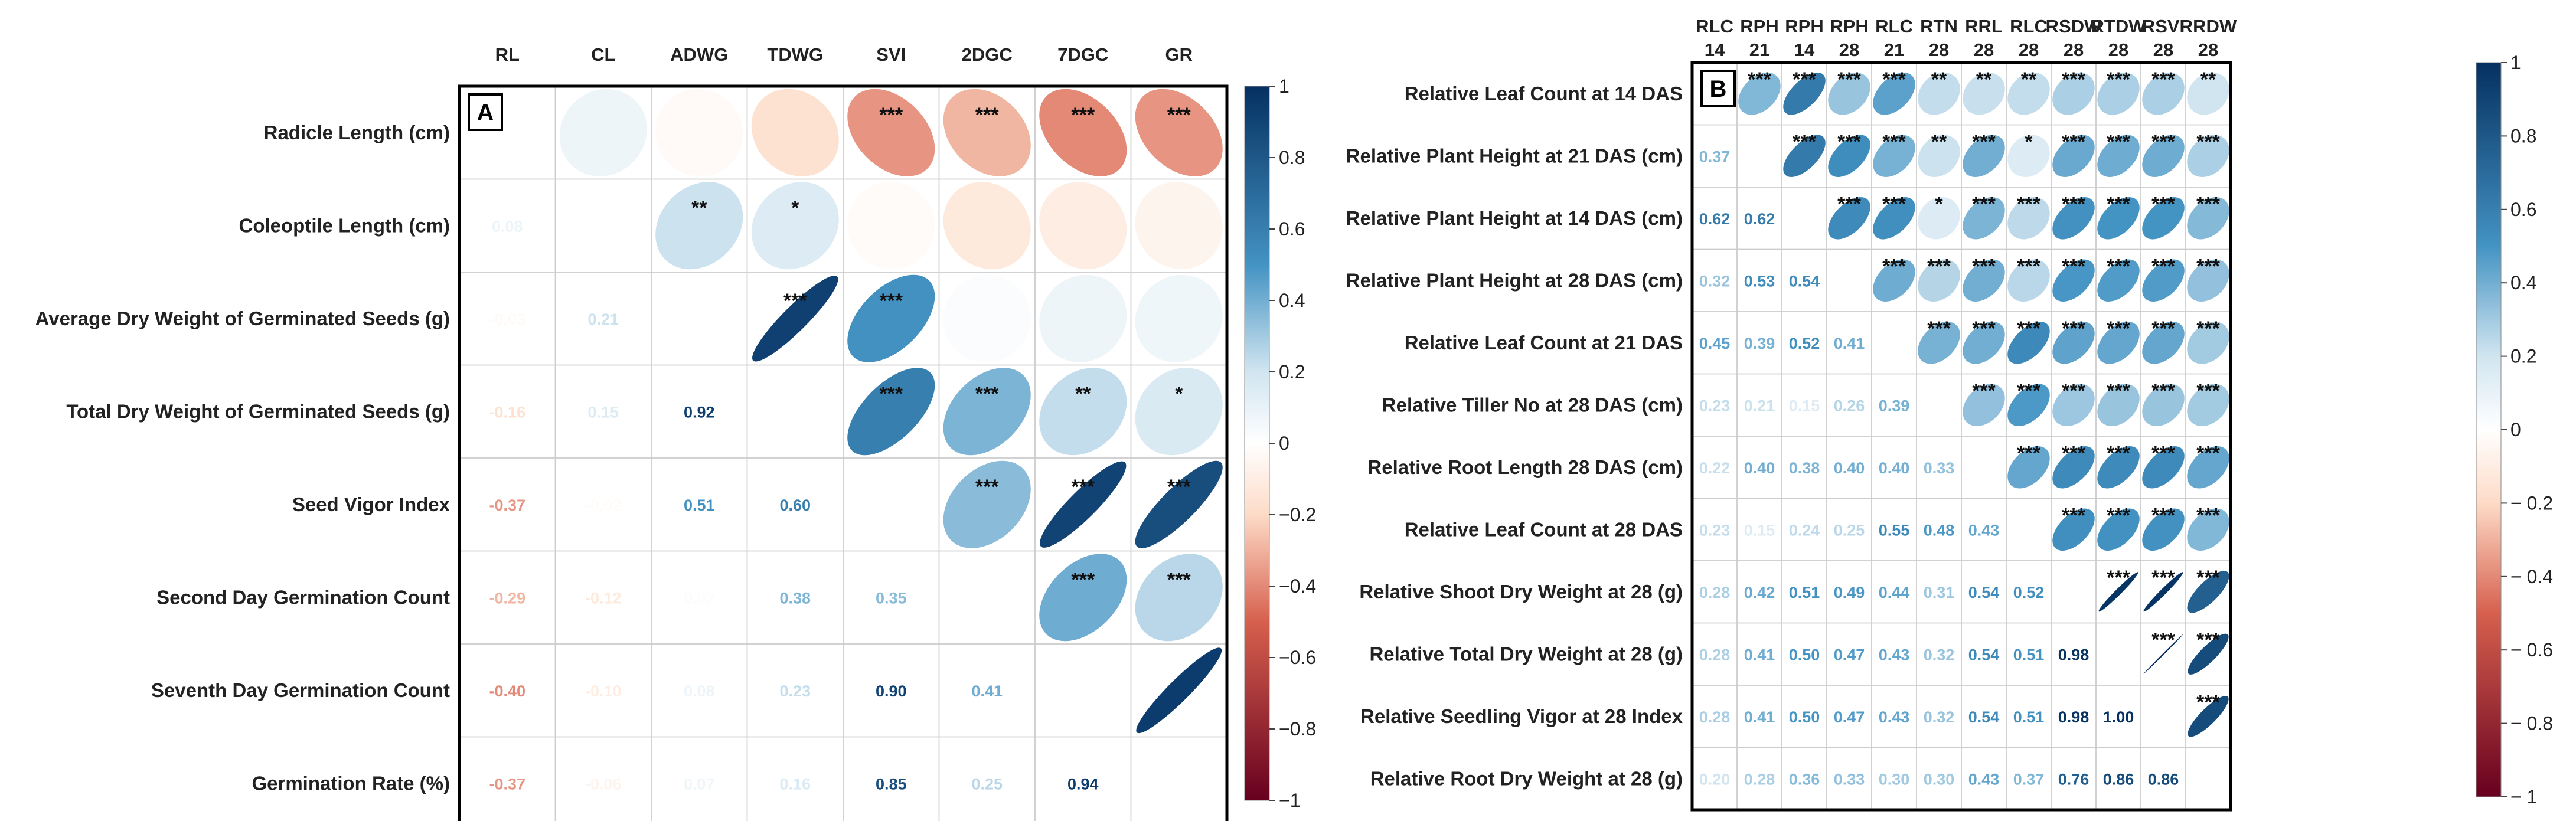 This screenshot has width=2576, height=821. What do you see at coordinates (1849, 468) in the screenshot?
I see `correlation-value: 0.40` at bounding box center [1849, 468].